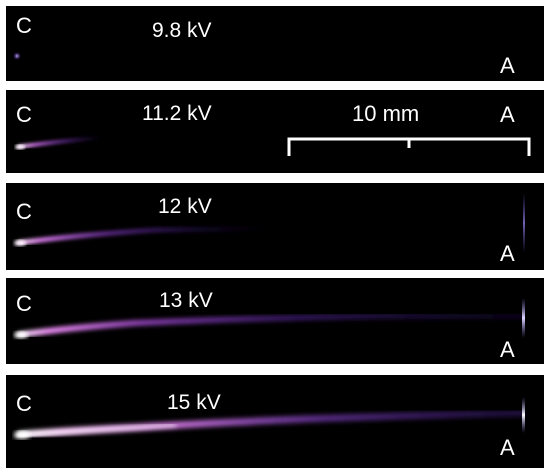  What do you see at coordinates (177, 113) in the screenshot?
I see `voltage-label: 11.2 kV` at bounding box center [177, 113].